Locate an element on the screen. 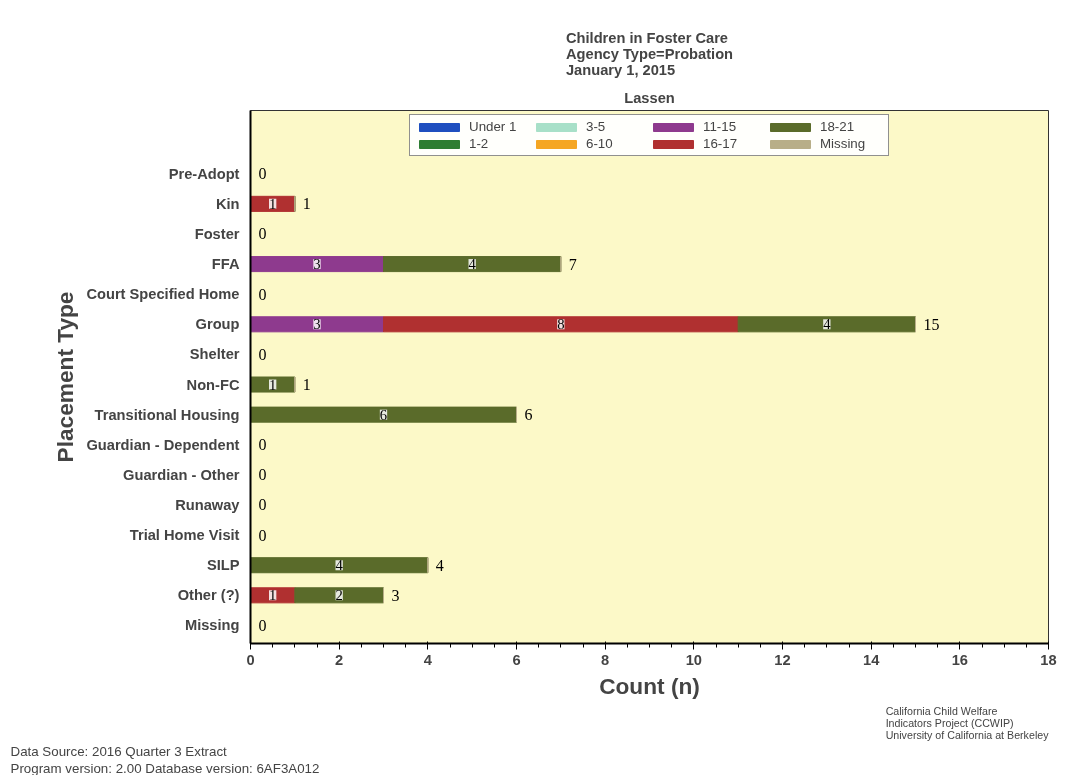 This screenshot has width=1074, height=778. total-label: 6 is located at coordinates (528, 415).